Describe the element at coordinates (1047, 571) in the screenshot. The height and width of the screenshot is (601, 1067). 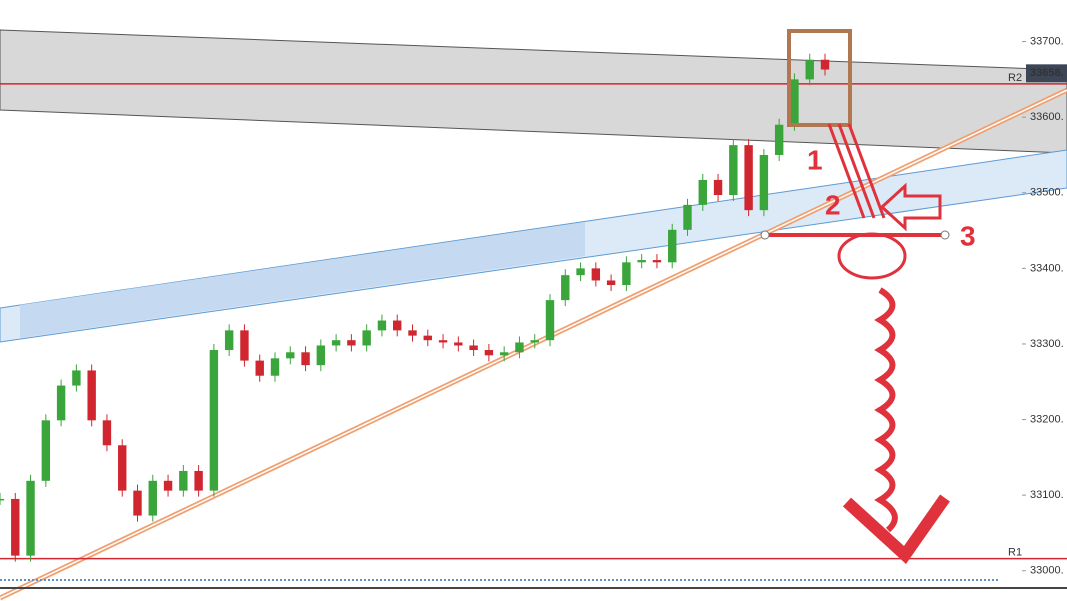
I see `y-tick-label: 33000.` at that location.